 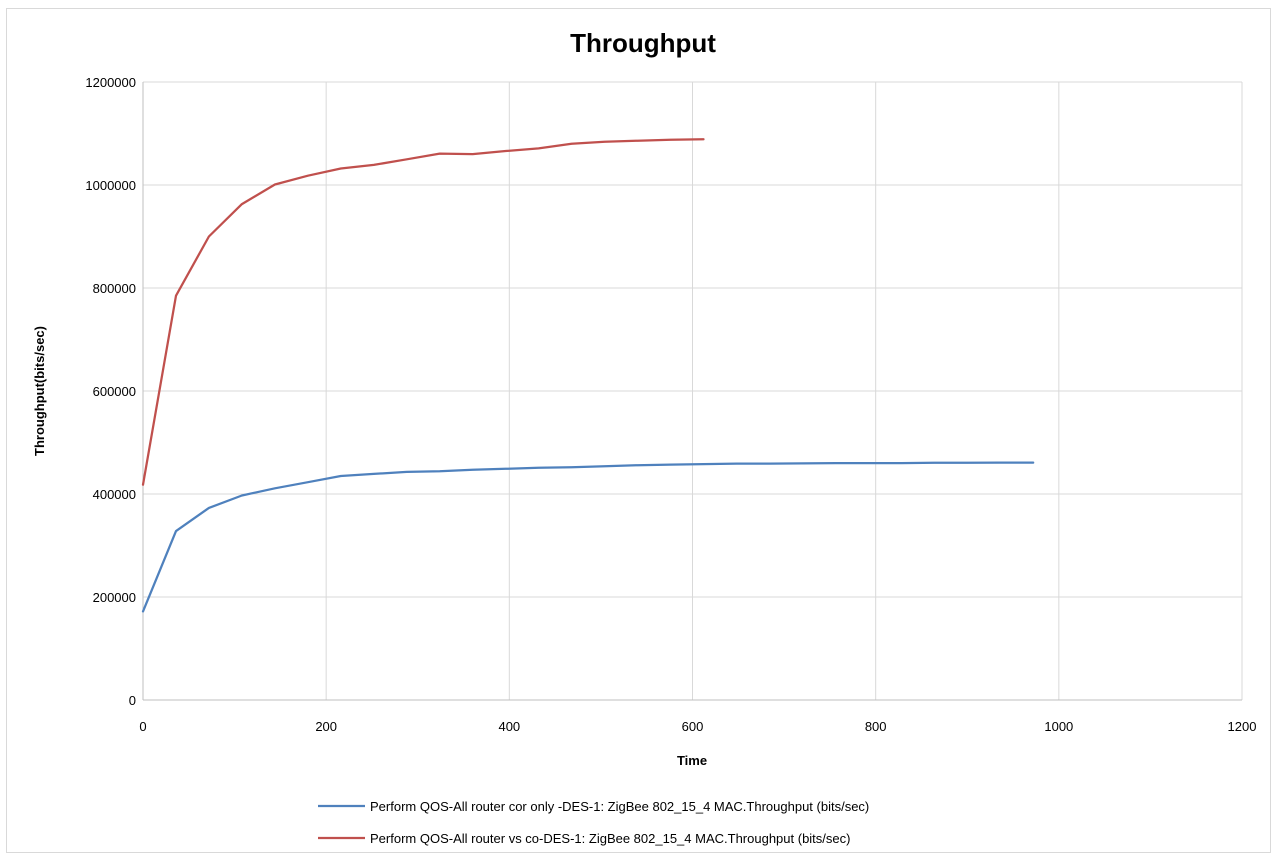 I want to click on y-tick-label-1: 200000, so click(x=114, y=597).